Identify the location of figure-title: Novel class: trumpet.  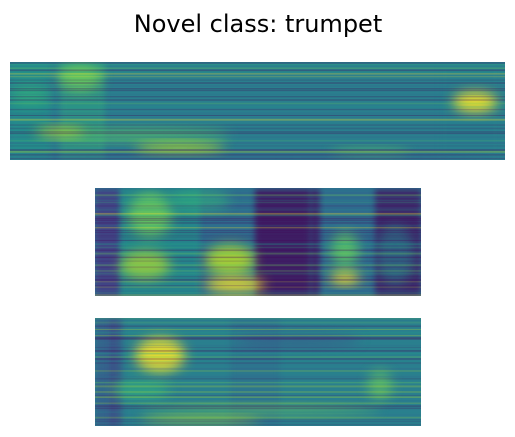
(258, 24).